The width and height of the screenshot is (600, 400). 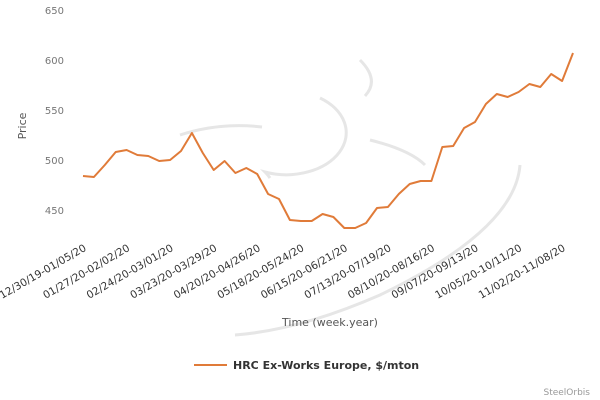 I want to click on x-axis-title: Time (week.year), so click(x=329, y=322).